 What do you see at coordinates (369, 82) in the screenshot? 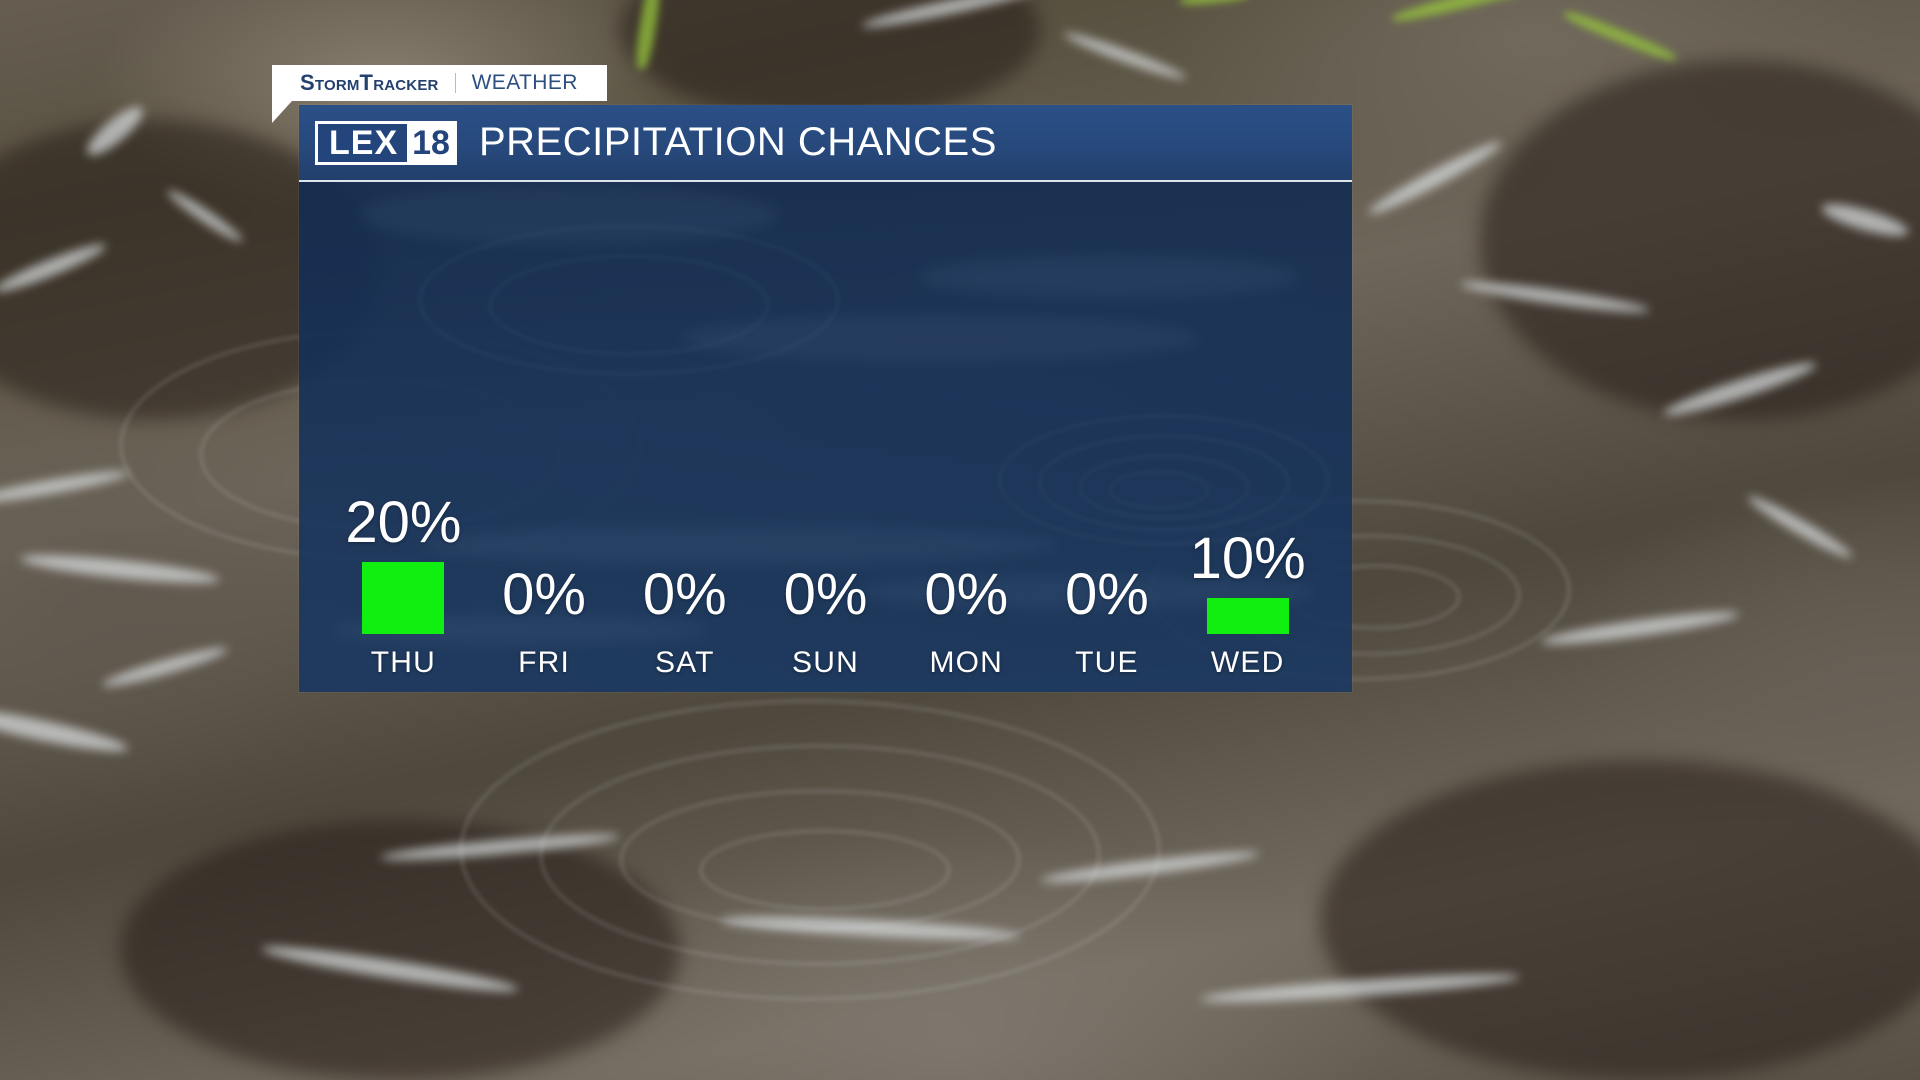
I see `stormtracker-brand: StormTracker` at bounding box center [369, 82].